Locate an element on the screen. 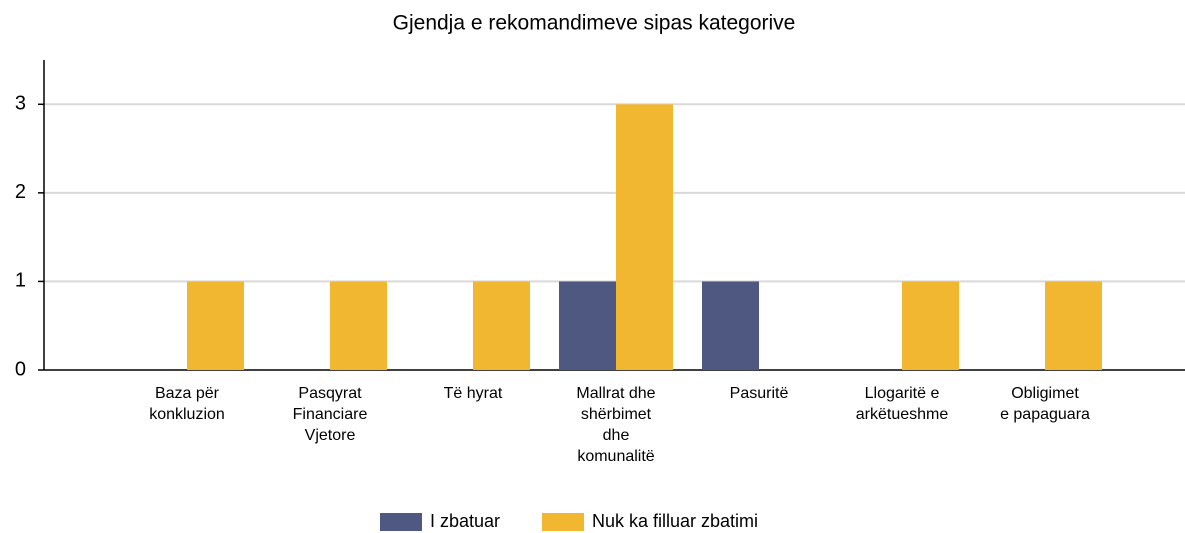 The width and height of the screenshot is (1185, 533). legend-label: Nuk ka filluar zbatimi is located at coordinates (675, 521).